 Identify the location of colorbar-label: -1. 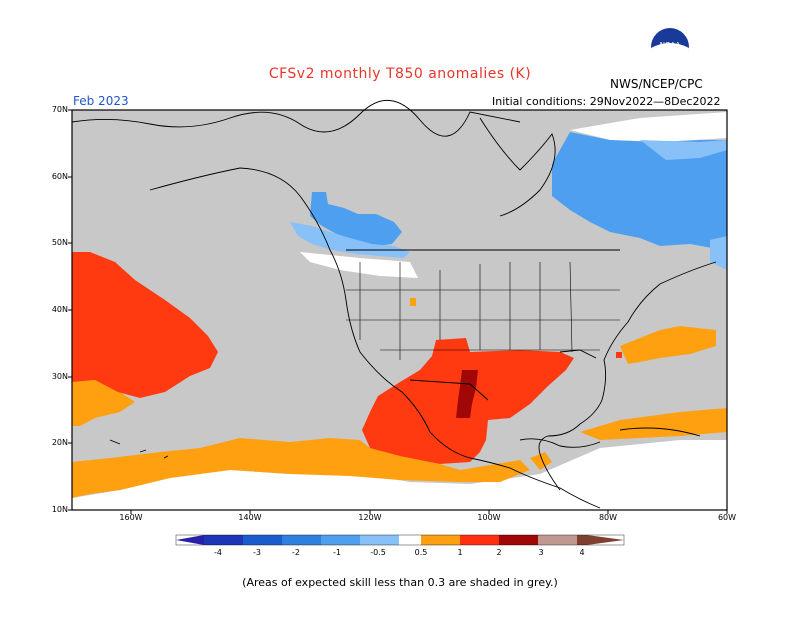
(337, 552).